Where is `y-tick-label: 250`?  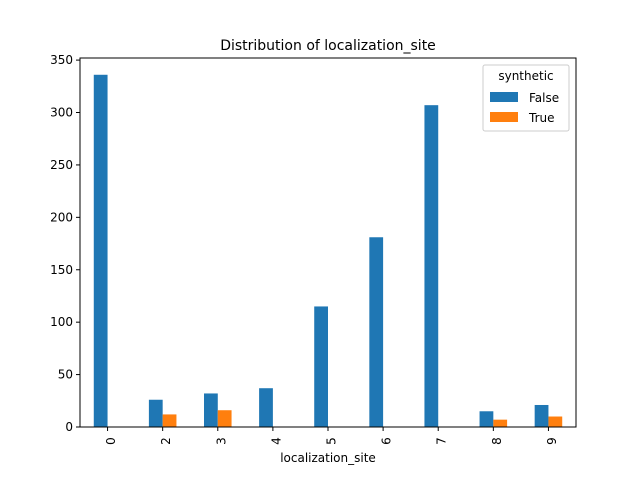
y-tick-label: 250 is located at coordinates (61, 165).